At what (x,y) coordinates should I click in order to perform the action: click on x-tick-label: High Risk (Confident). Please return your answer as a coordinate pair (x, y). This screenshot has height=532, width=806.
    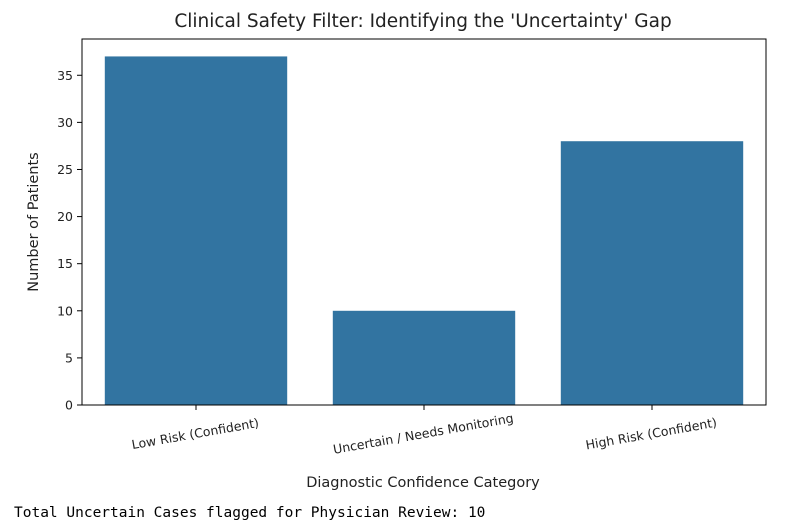
    Looking at the image, I should click on (651, 434).